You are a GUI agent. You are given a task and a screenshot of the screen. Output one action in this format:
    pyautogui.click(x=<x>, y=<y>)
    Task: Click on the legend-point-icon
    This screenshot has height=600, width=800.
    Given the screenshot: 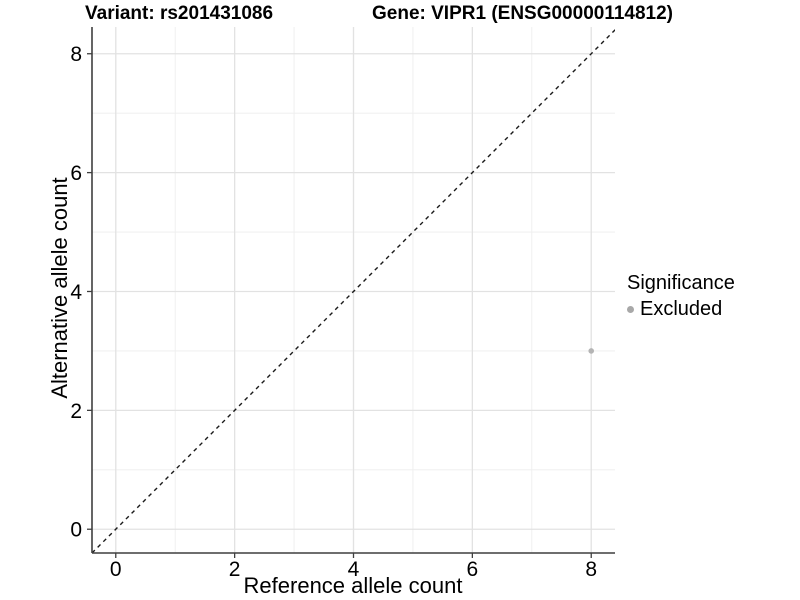 What is the action you would take?
    pyautogui.click(x=630, y=309)
    